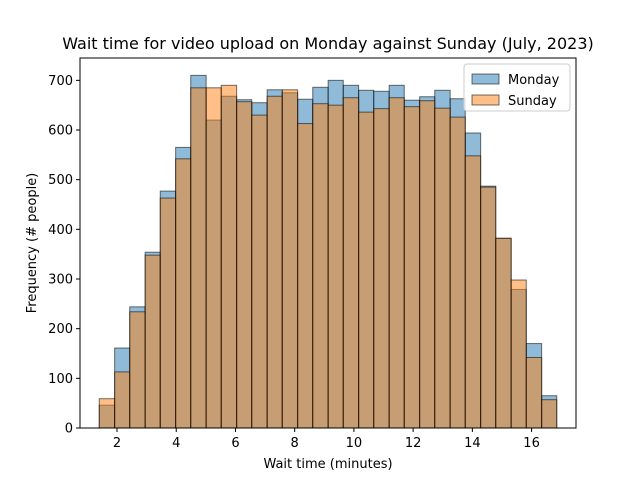 This screenshot has width=640, height=480. What do you see at coordinates (532, 101) in the screenshot?
I see `legend-label-sunday: Sunday` at bounding box center [532, 101].